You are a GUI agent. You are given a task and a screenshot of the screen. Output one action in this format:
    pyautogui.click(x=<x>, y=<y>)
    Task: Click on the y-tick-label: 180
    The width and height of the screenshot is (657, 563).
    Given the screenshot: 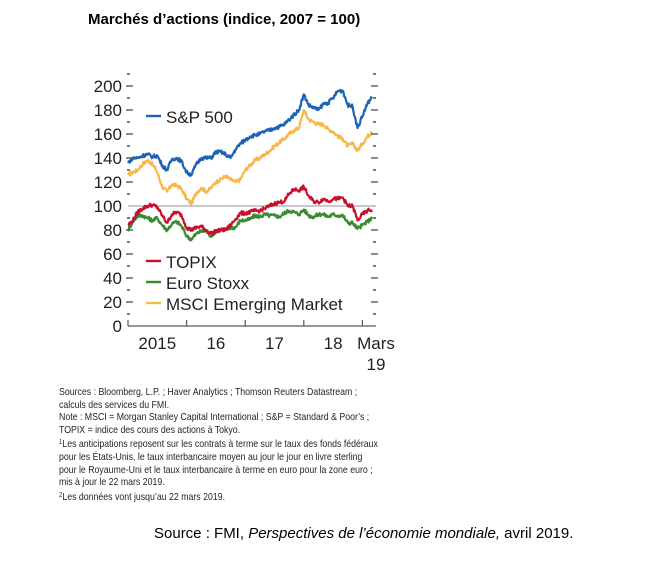 What is the action you would take?
    pyautogui.click(x=108, y=110)
    